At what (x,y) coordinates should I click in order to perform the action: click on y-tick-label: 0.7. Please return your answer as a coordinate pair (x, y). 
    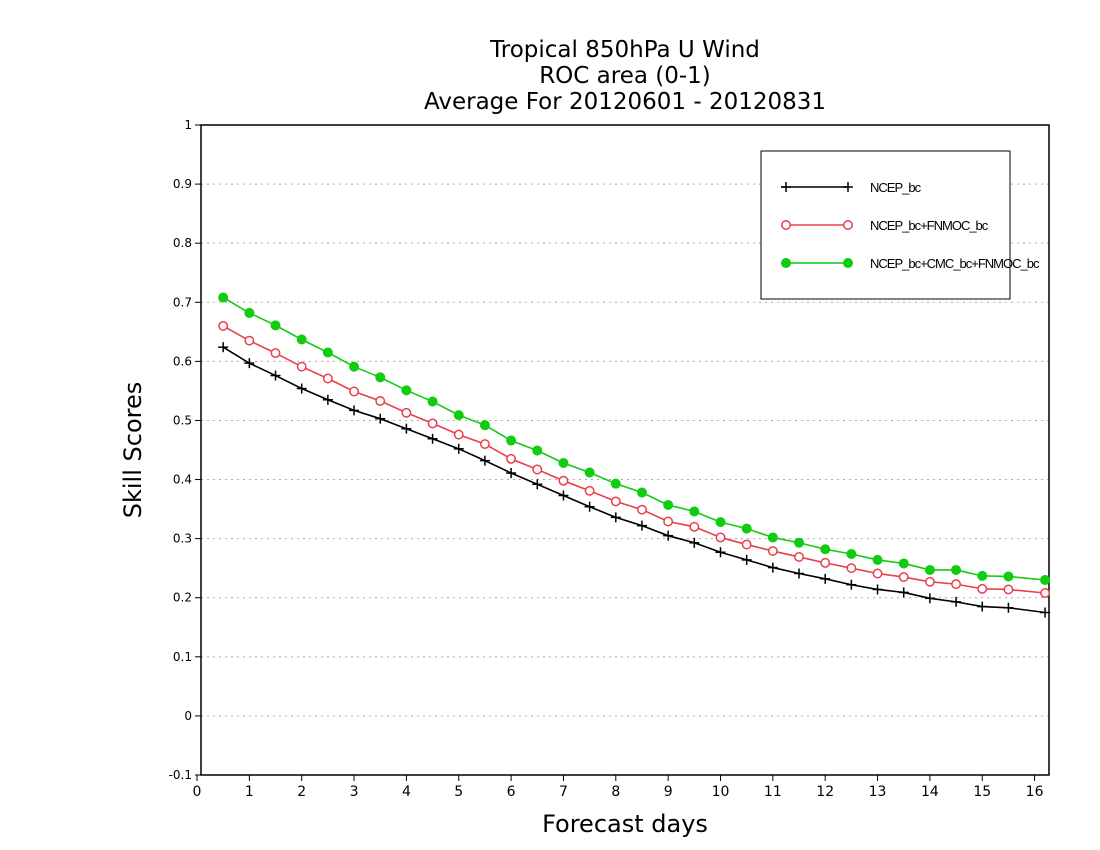
    Looking at the image, I should click on (182, 302).